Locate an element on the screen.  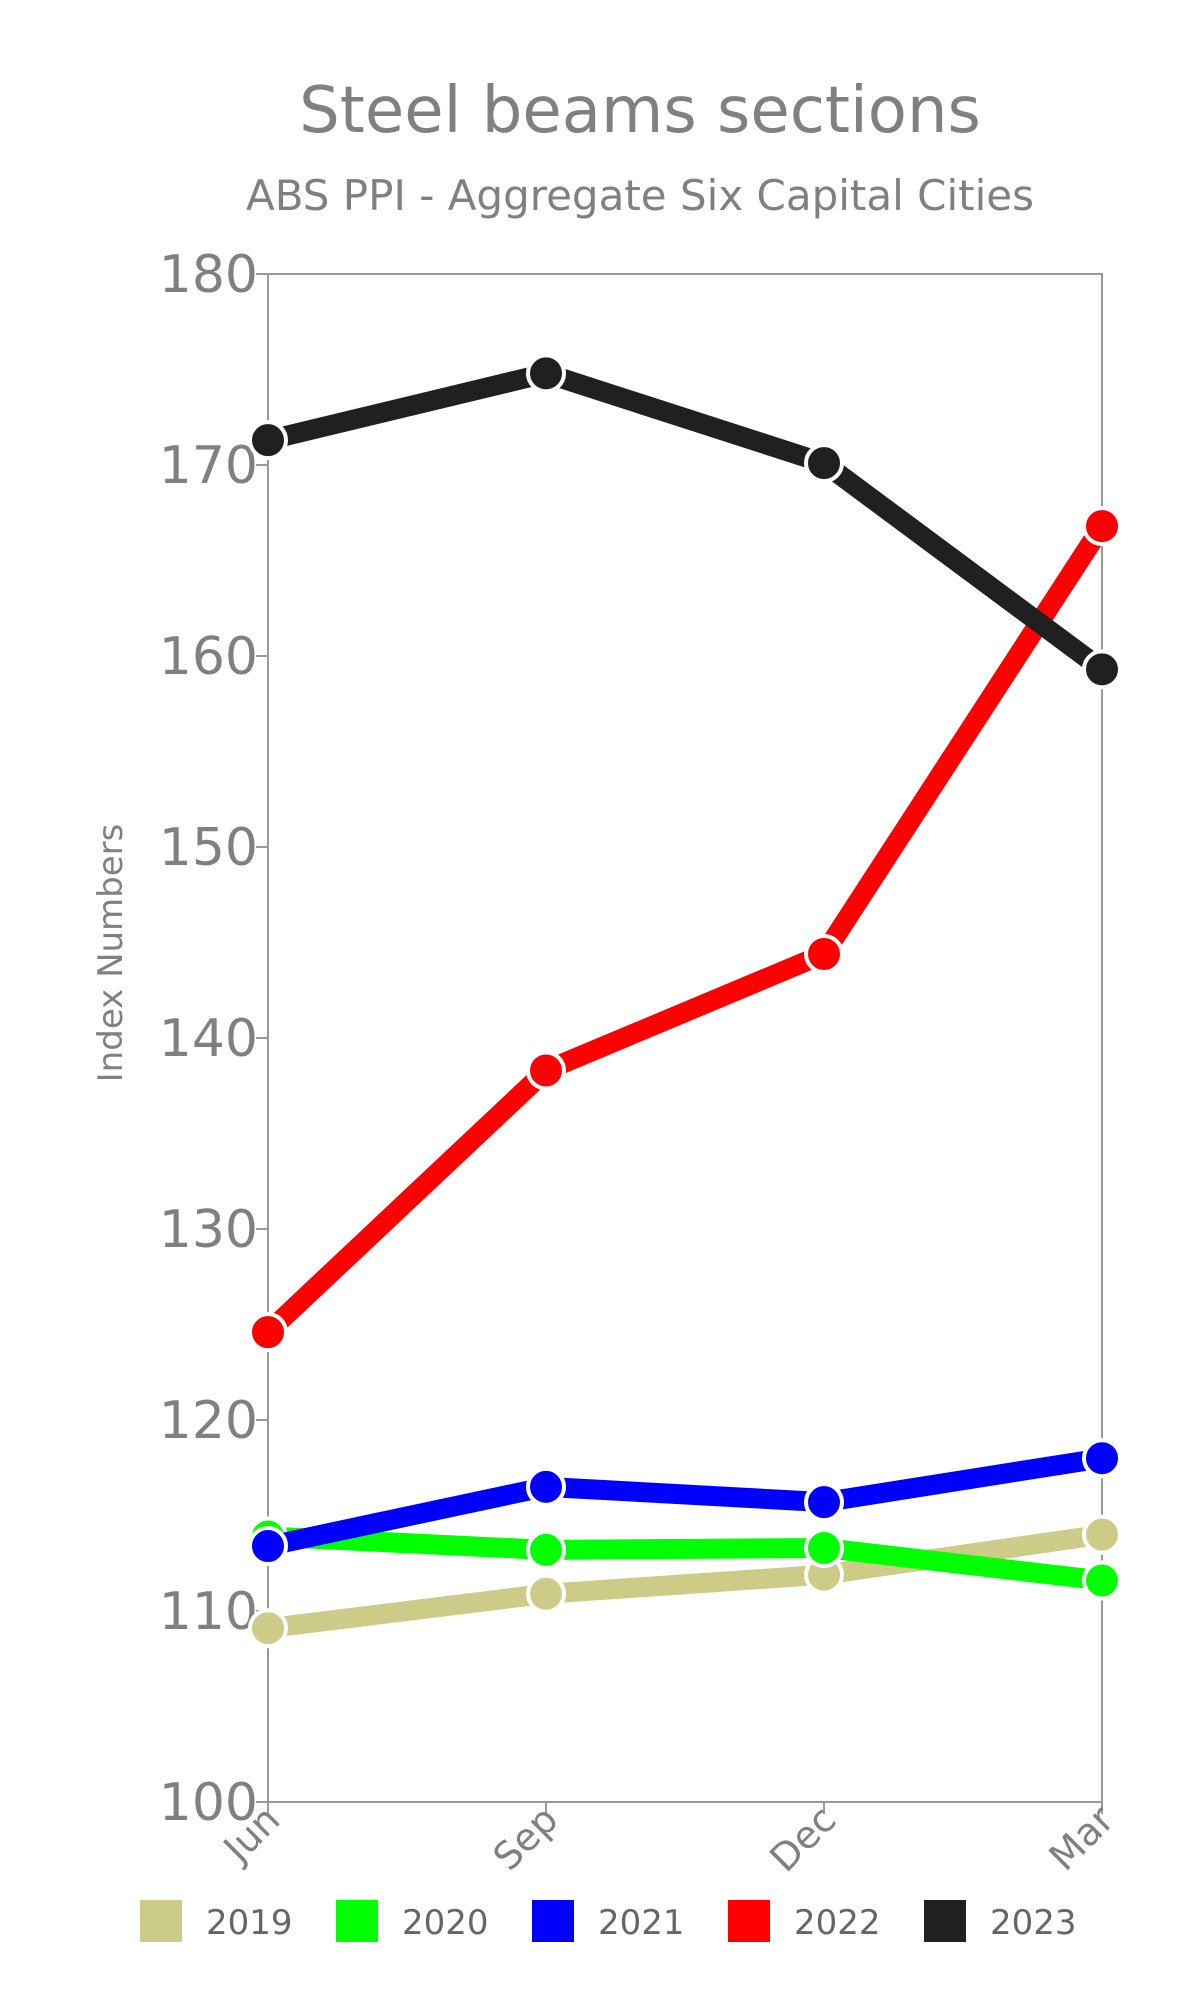
series-2020 is located at coordinates (685, 1558).